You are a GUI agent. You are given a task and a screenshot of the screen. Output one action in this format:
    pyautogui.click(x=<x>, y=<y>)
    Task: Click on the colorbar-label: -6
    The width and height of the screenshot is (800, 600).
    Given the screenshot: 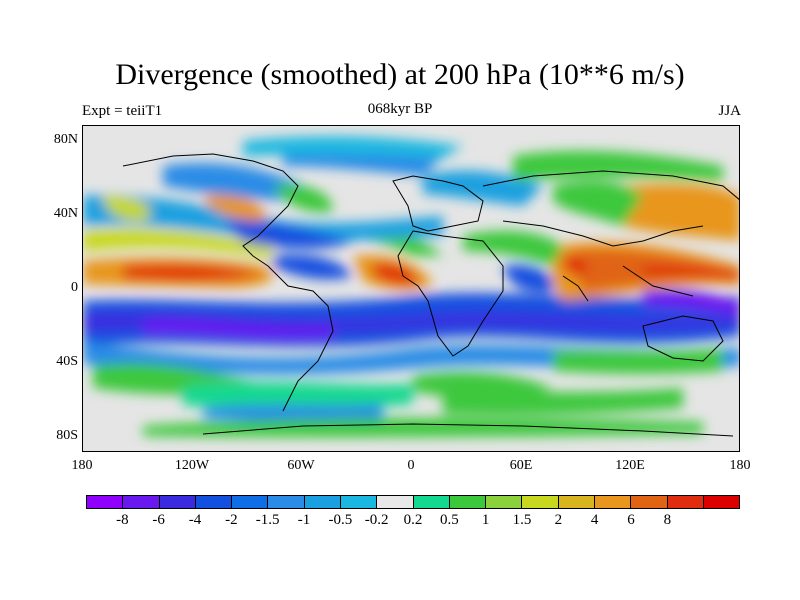 What is the action you would take?
    pyautogui.click(x=158, y=520)
    